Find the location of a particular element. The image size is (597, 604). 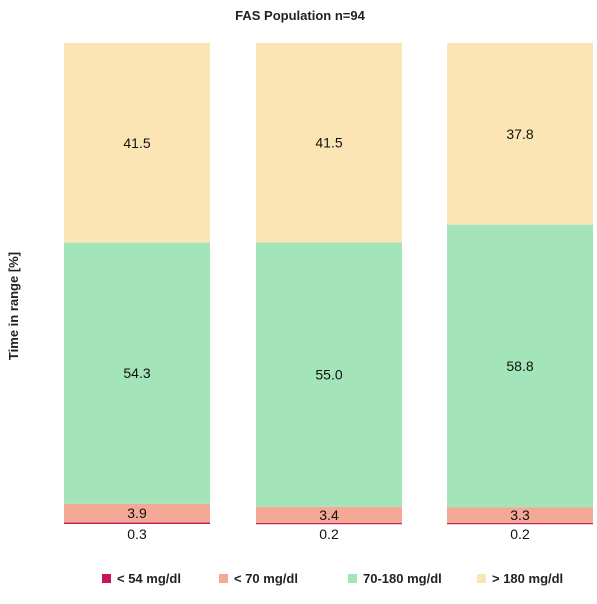

segment-label-3-2: 55.0 is located at coordinates (328, 375).